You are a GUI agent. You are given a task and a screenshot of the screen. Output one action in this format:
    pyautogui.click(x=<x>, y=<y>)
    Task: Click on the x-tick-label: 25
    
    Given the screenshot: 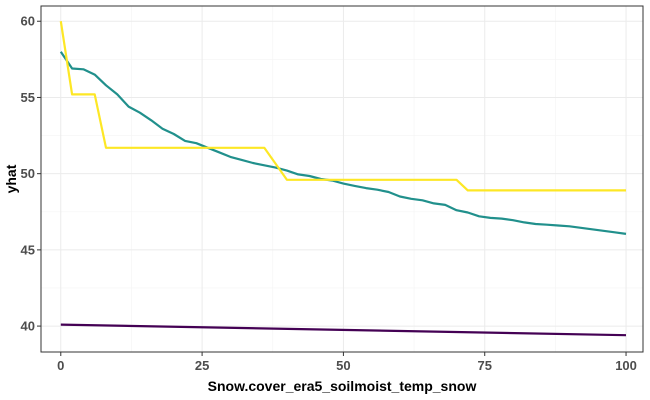 What is the action you would take?
    pyautogui.click(x=202, y=365)
    